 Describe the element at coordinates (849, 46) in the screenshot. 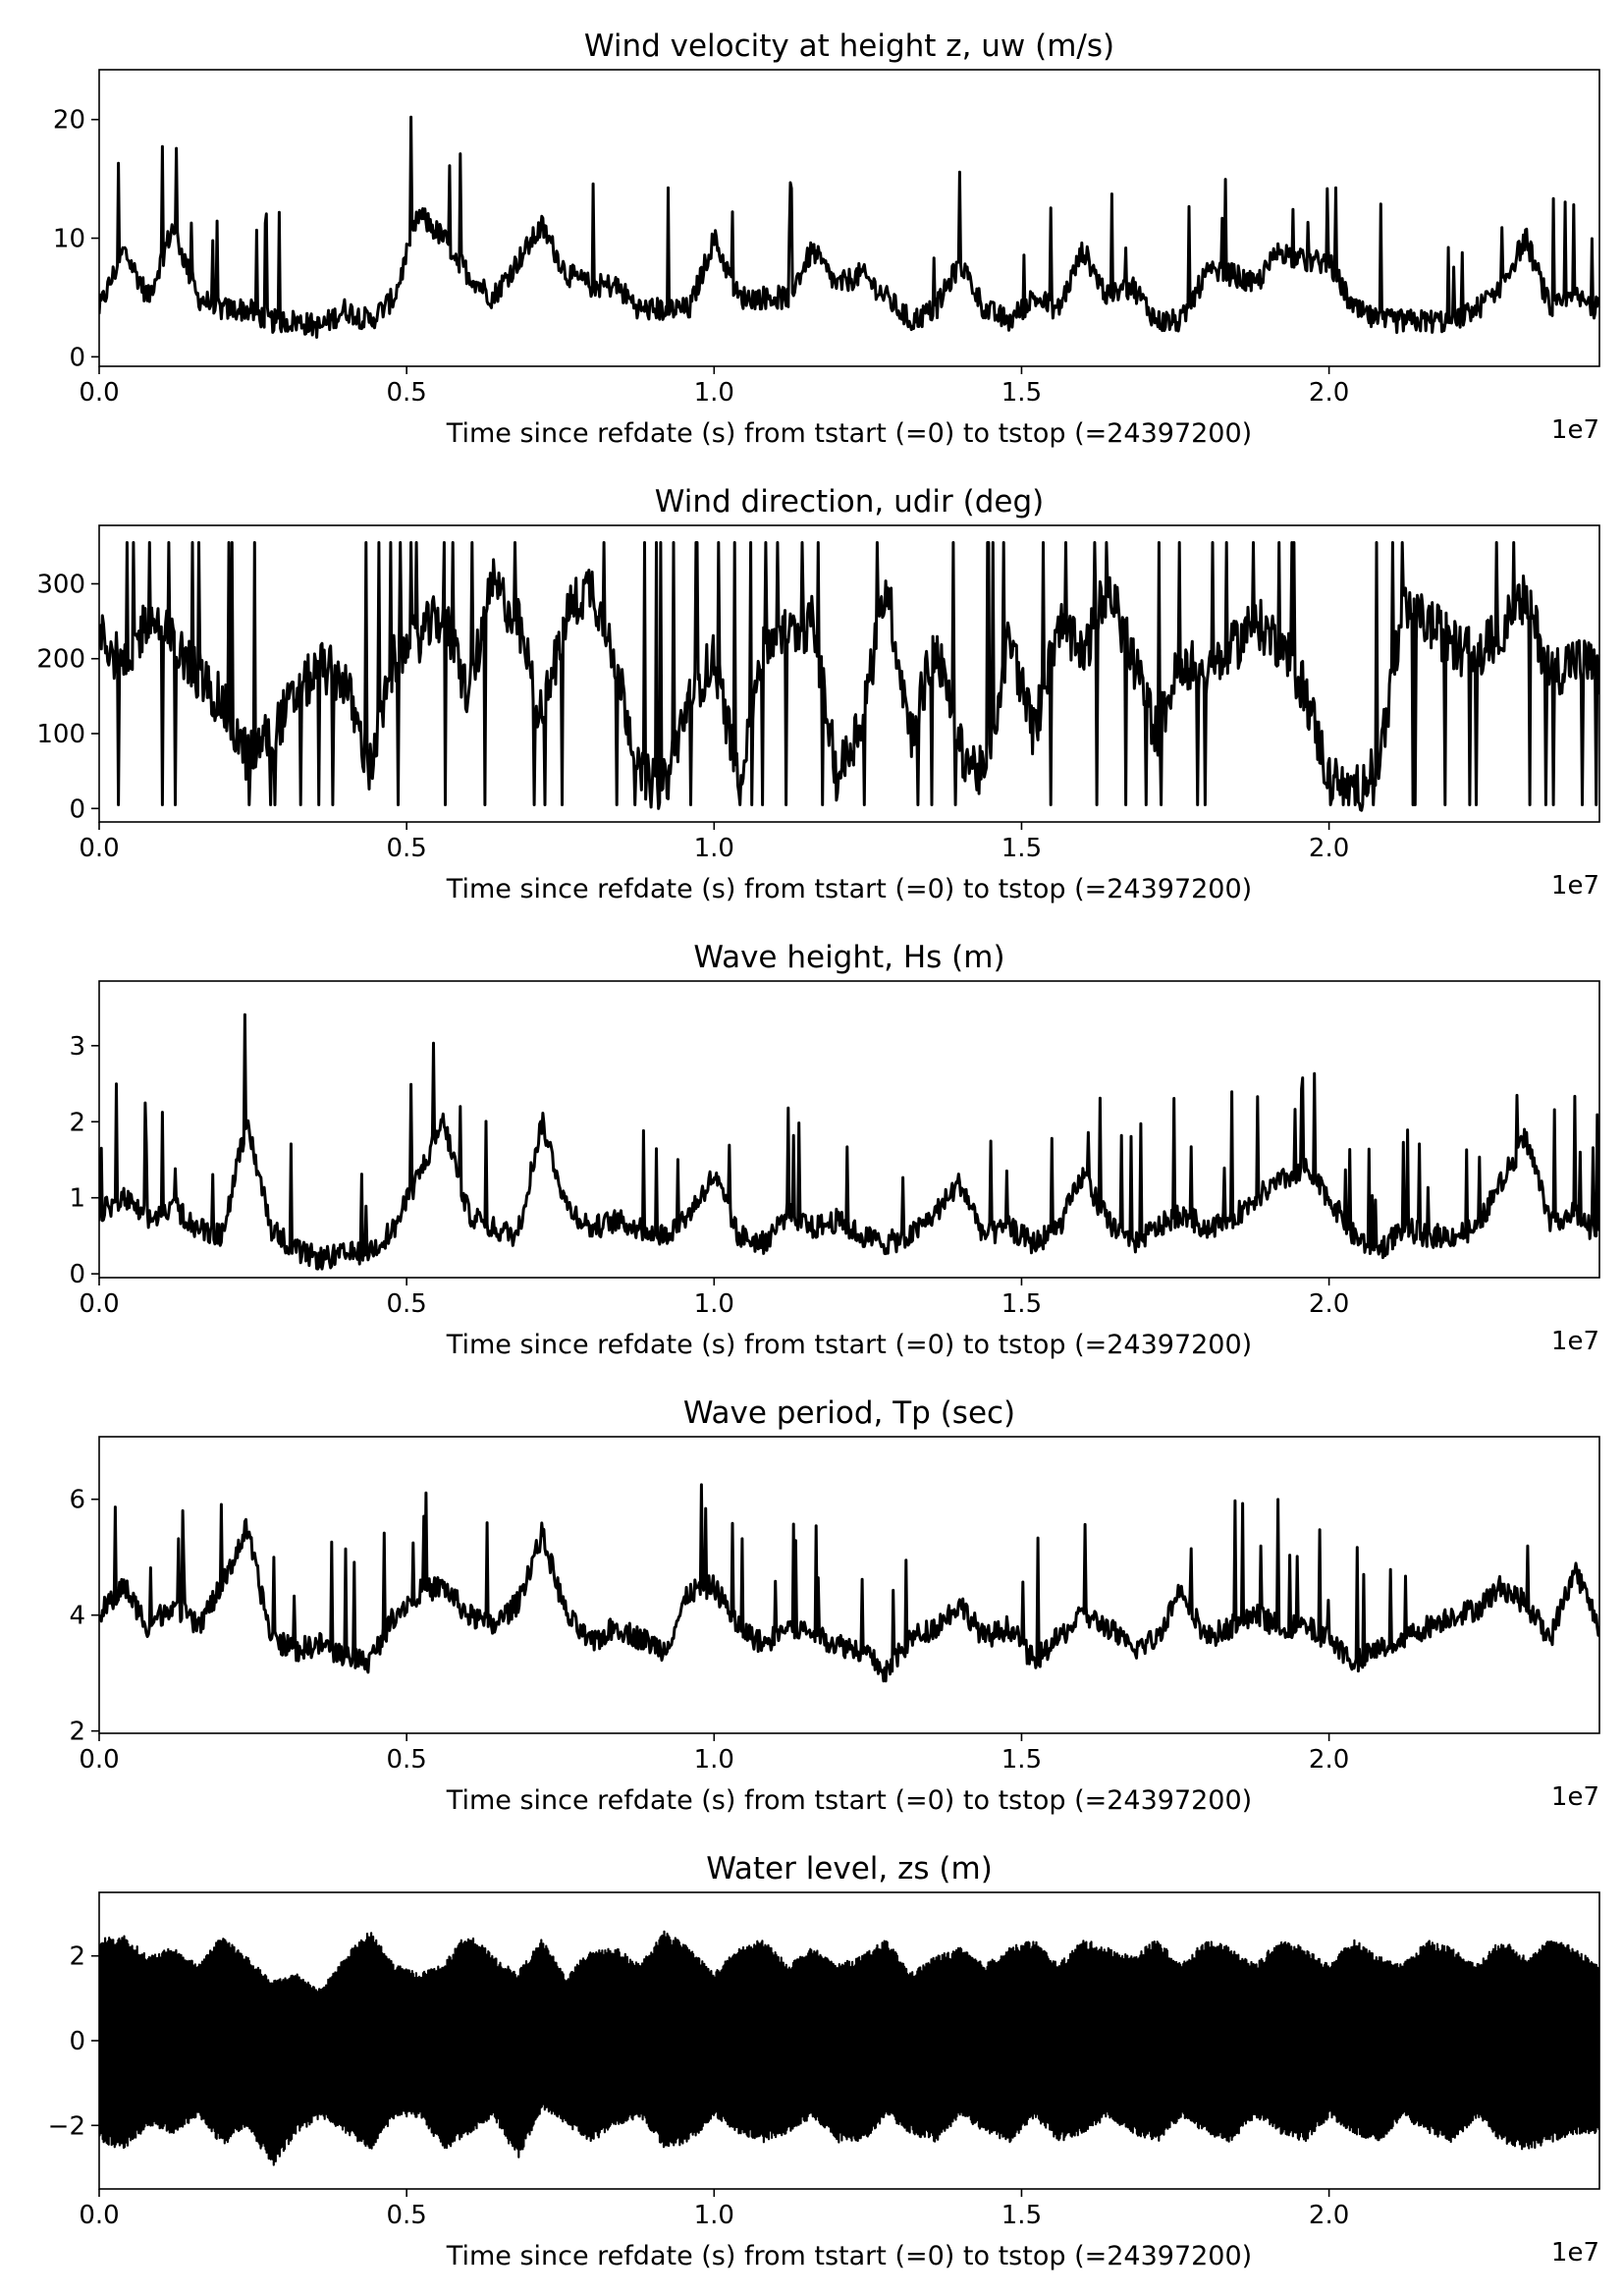

I see `chart-title: Wind velocity at height z, uw (m/s)` at that location.